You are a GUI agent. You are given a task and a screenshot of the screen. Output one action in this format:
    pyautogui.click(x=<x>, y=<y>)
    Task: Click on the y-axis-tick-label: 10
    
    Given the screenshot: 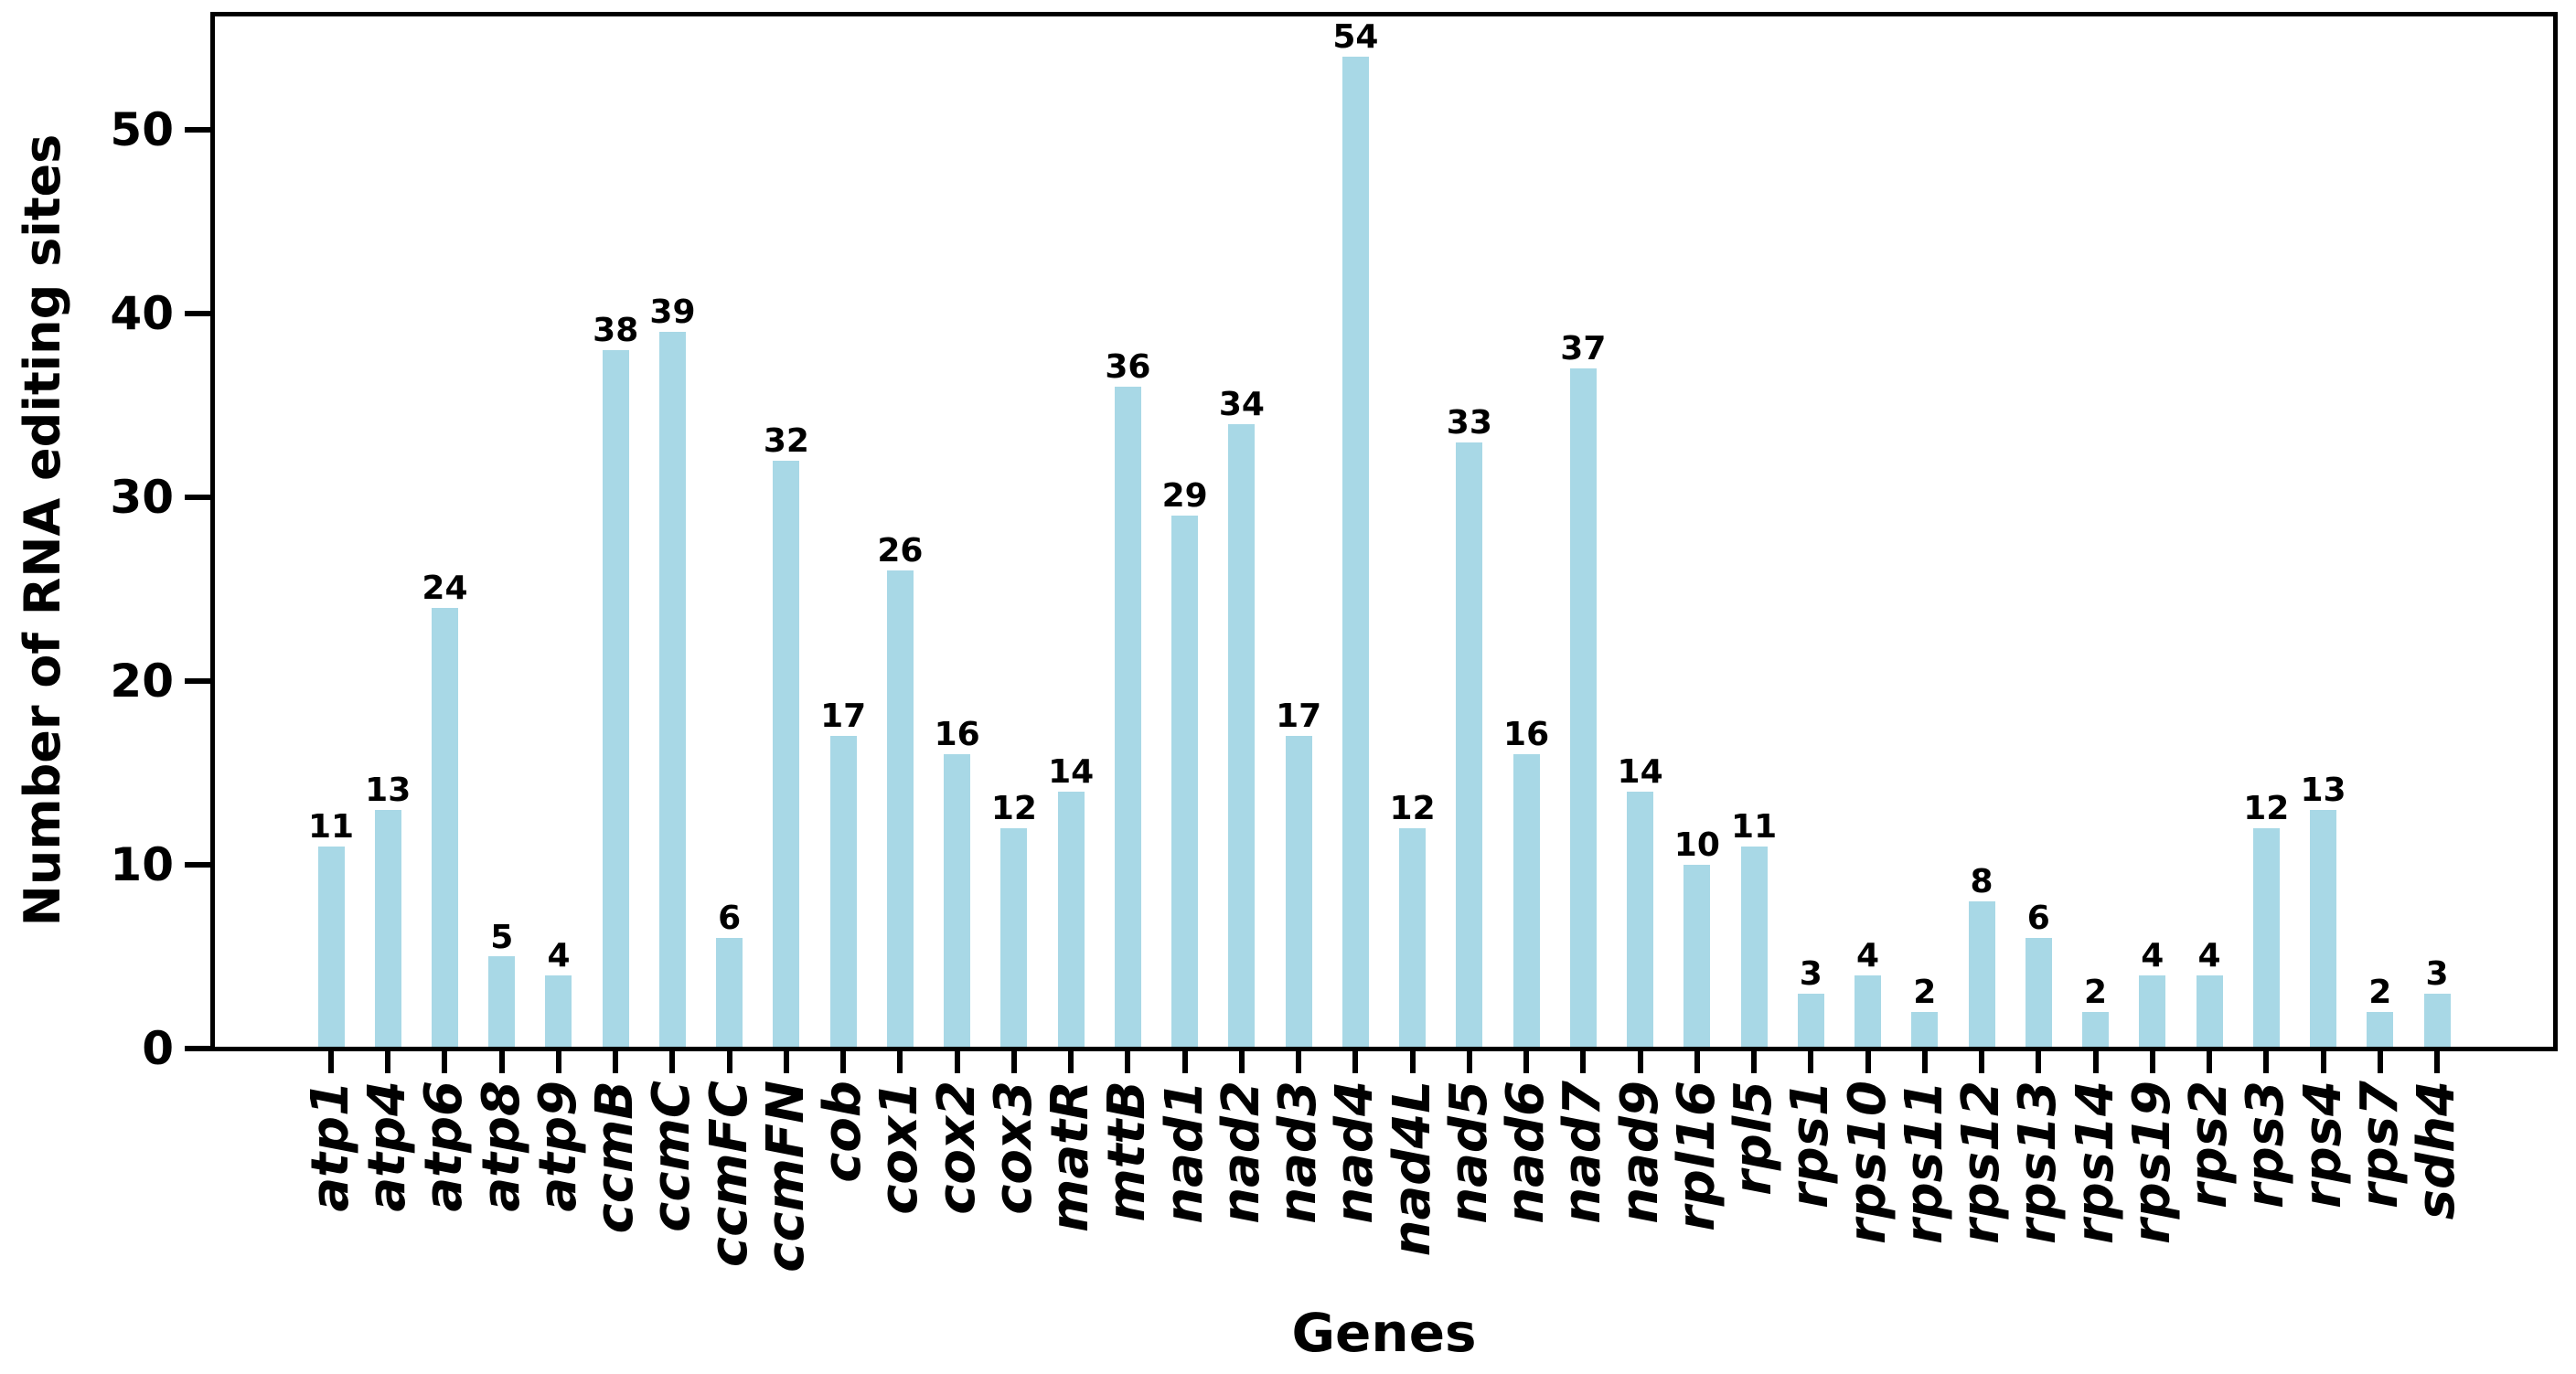 What is the action you would take?
    pyautogui.click(x=142, y=864)
    